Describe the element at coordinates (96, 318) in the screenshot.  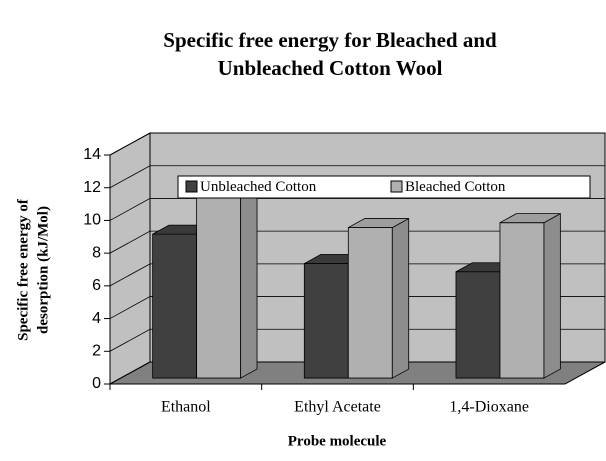
I see `y-tick-label: 4` at that location.